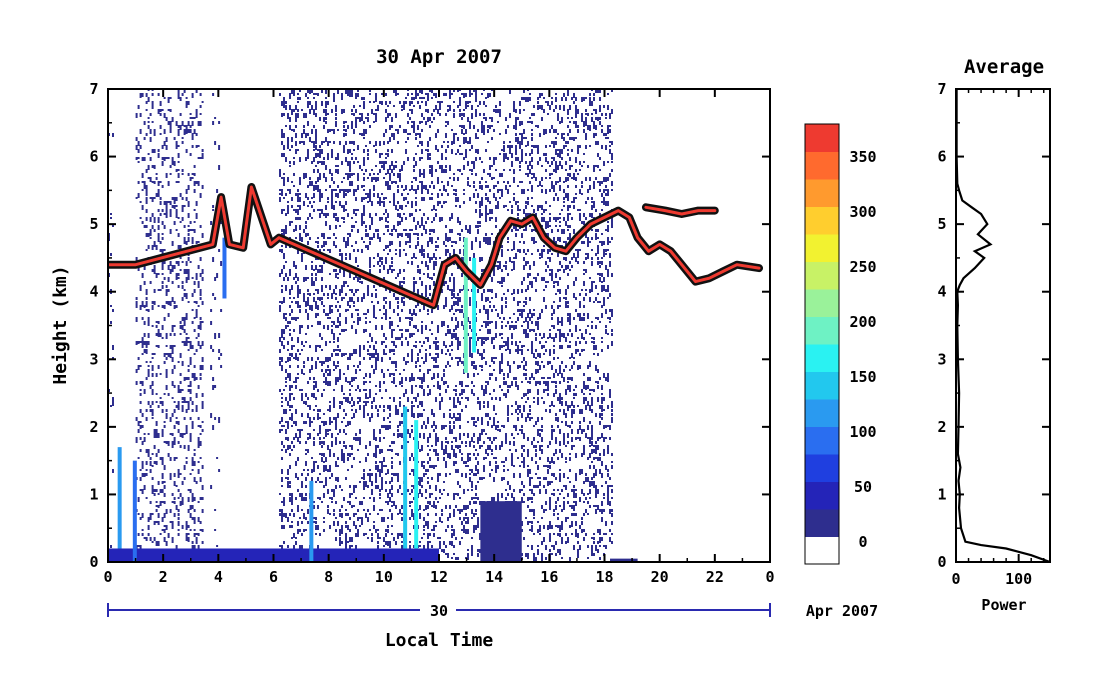 The image size is (1102, 699). I want to click on main-x-tick-label: 20, so click(660, 577).